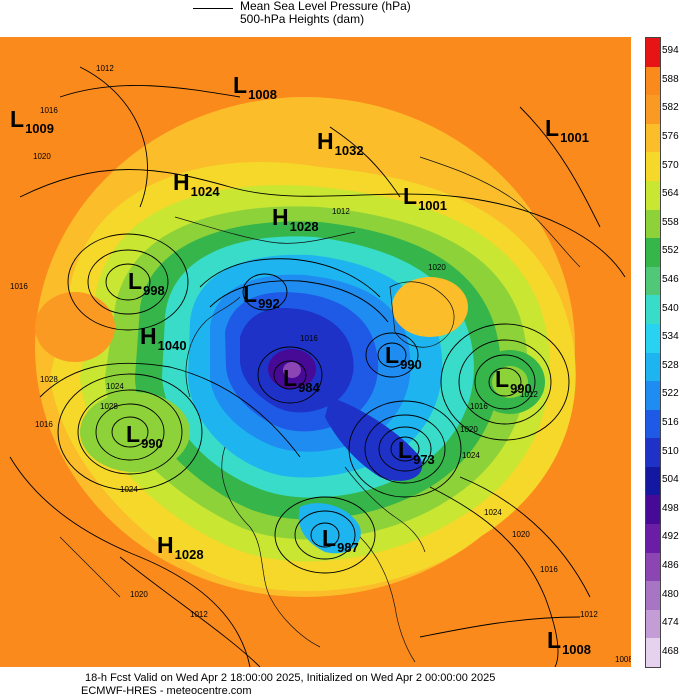  Describe the element at coordinates (670, 51) in the screenshot. I see `colorbar-tick-label: 594` at that location.